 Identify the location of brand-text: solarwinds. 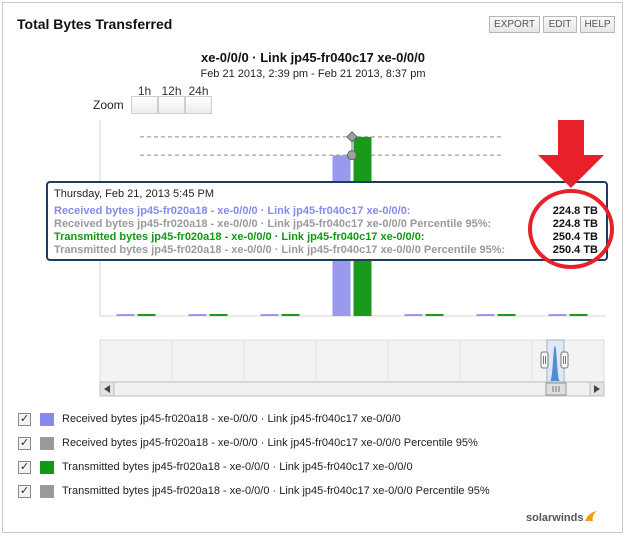
(555, 518).